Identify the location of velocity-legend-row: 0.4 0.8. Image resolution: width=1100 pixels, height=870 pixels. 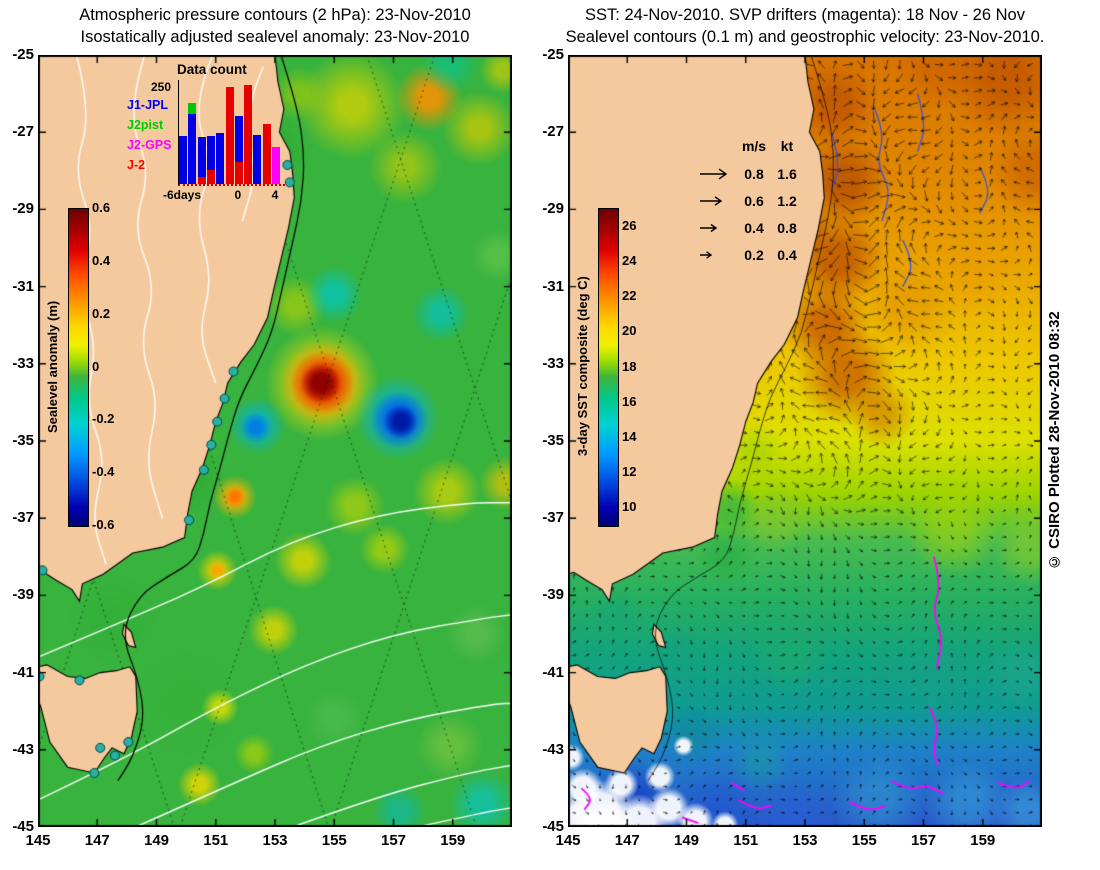
(763, 227).